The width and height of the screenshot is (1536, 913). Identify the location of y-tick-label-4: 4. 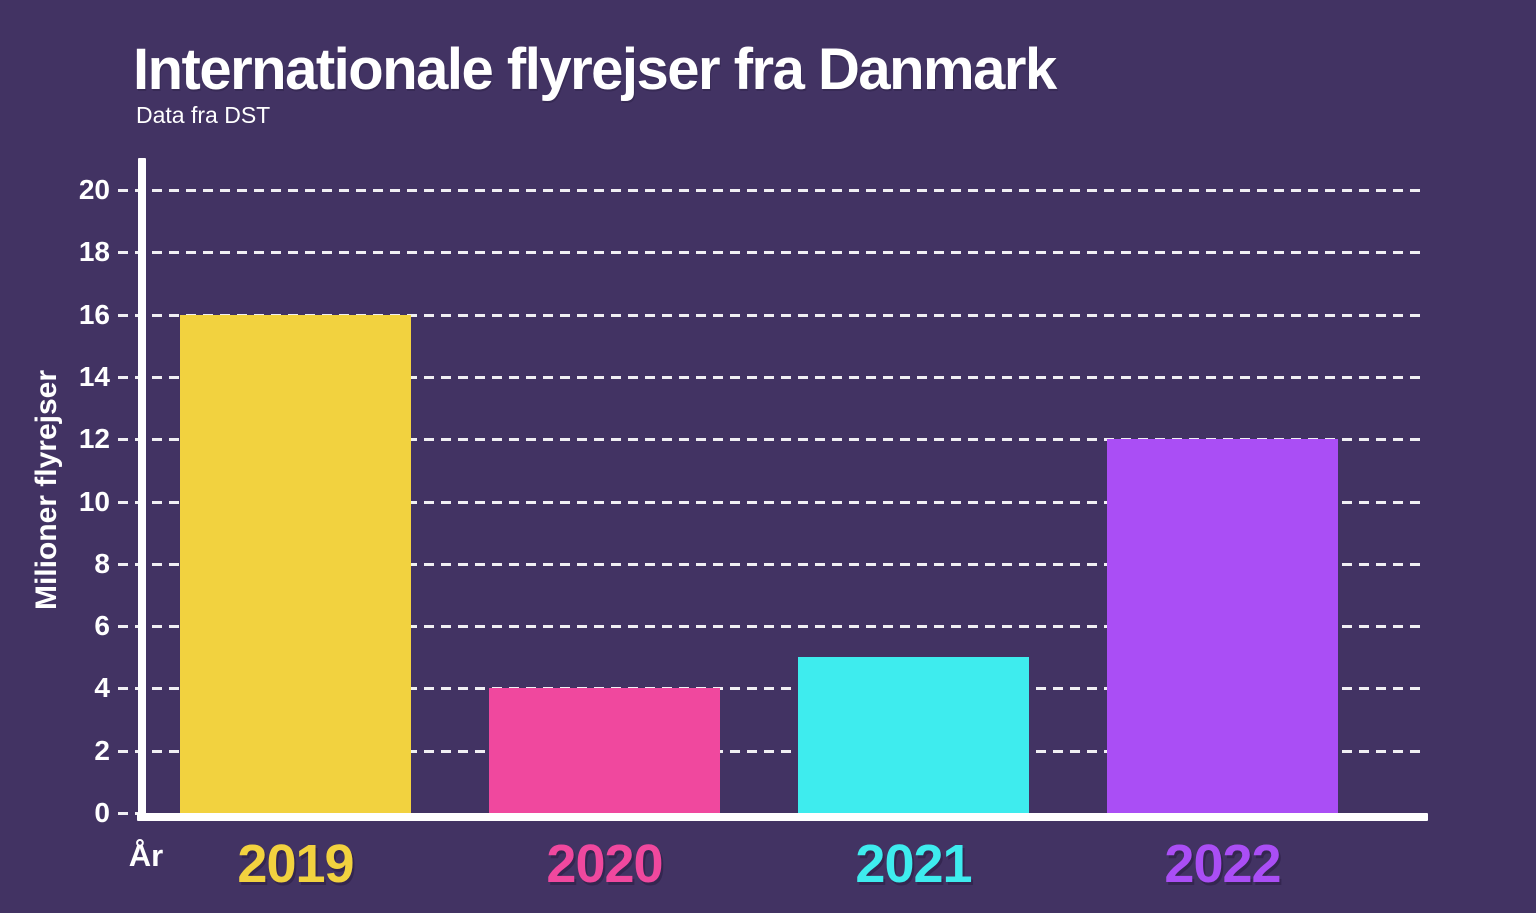
(102, 688).